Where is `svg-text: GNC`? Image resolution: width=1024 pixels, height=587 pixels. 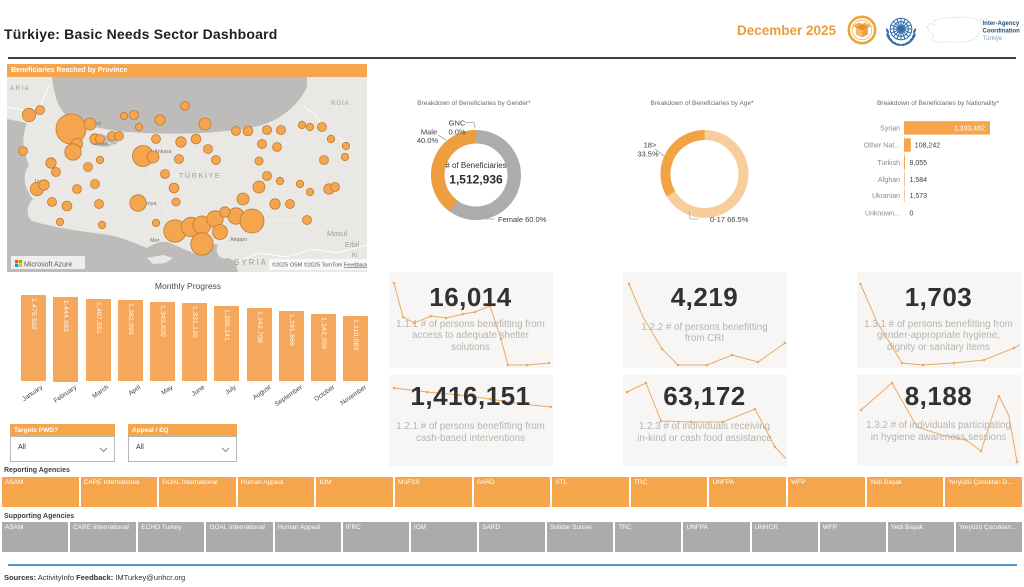 svg-text: GNC is located at coordinates (457, 123).